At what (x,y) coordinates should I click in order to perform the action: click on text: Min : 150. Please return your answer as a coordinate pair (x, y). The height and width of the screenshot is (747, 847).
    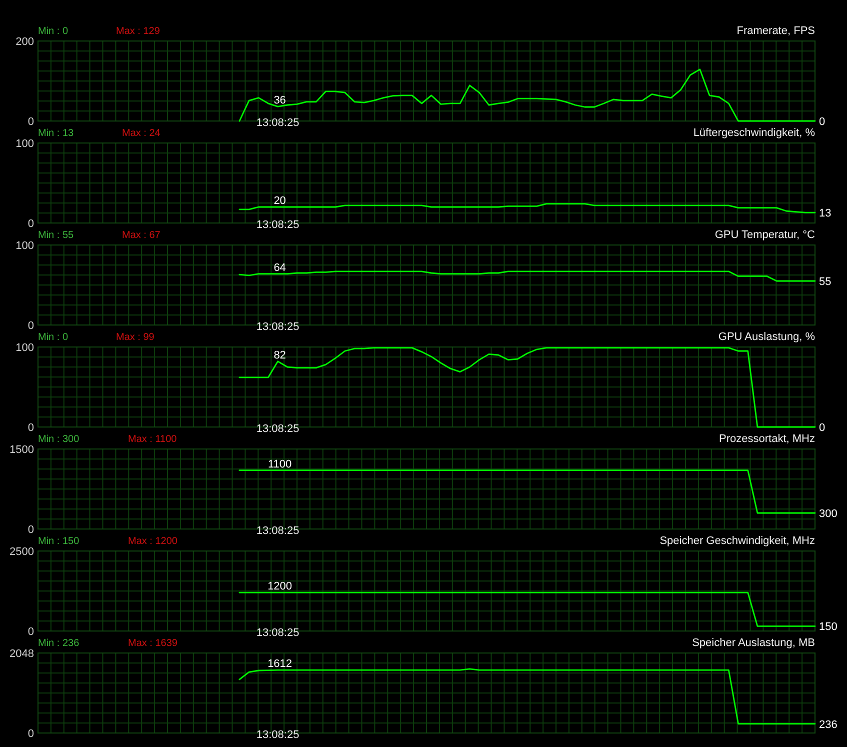
    Looking at the image, I should click on (59, 541).